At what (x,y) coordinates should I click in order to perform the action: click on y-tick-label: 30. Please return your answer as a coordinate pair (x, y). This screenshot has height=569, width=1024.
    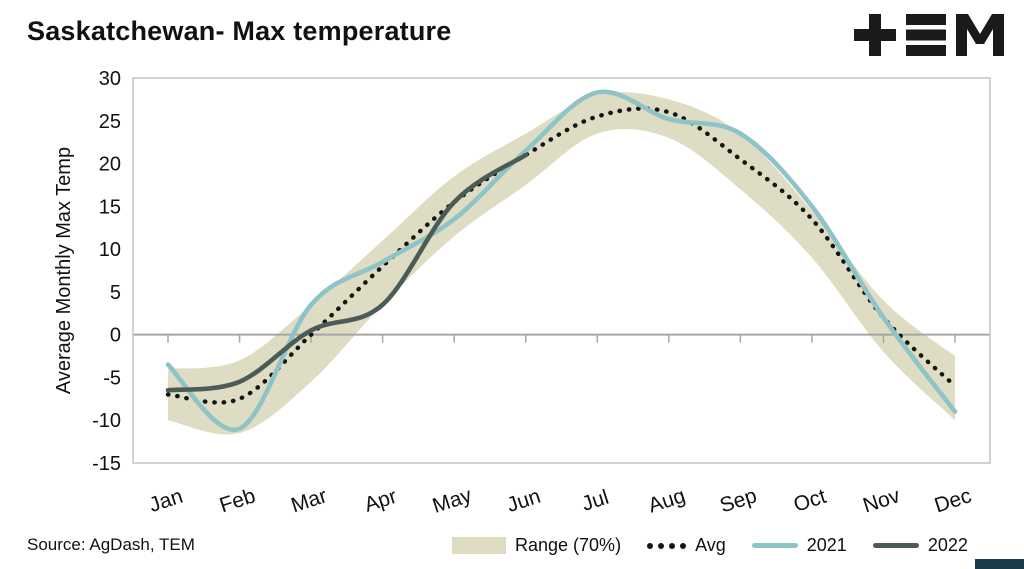
    Looking at the image, I should click on (110, 79).